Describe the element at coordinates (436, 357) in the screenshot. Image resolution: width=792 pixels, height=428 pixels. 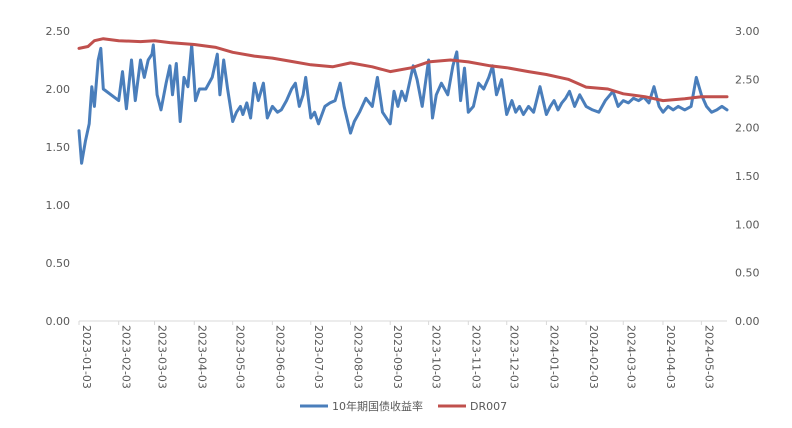
I see `x-tick-label: 2023-10-03` at that location.